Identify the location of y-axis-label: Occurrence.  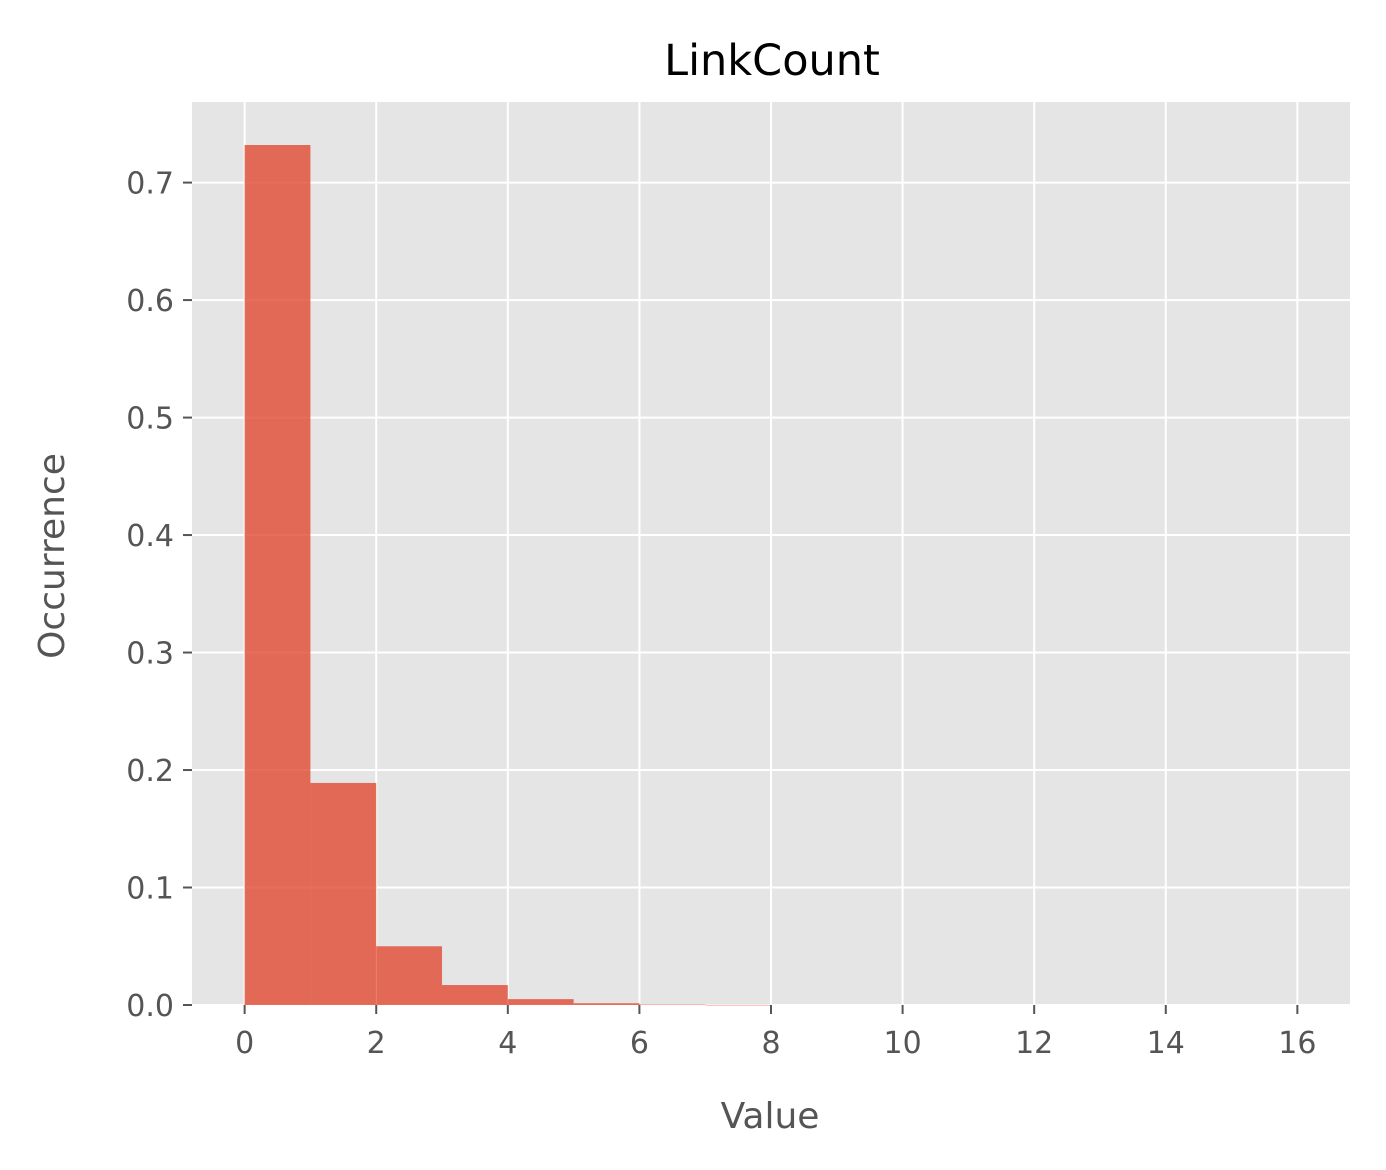
(52, 556).